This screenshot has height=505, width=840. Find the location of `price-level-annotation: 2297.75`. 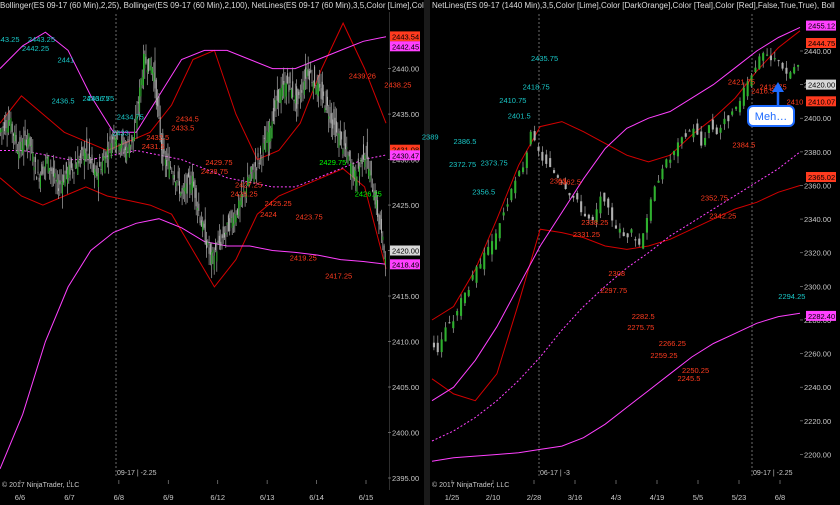

price-level-annotation: 2297.75 is located at coordinates (613, 290).